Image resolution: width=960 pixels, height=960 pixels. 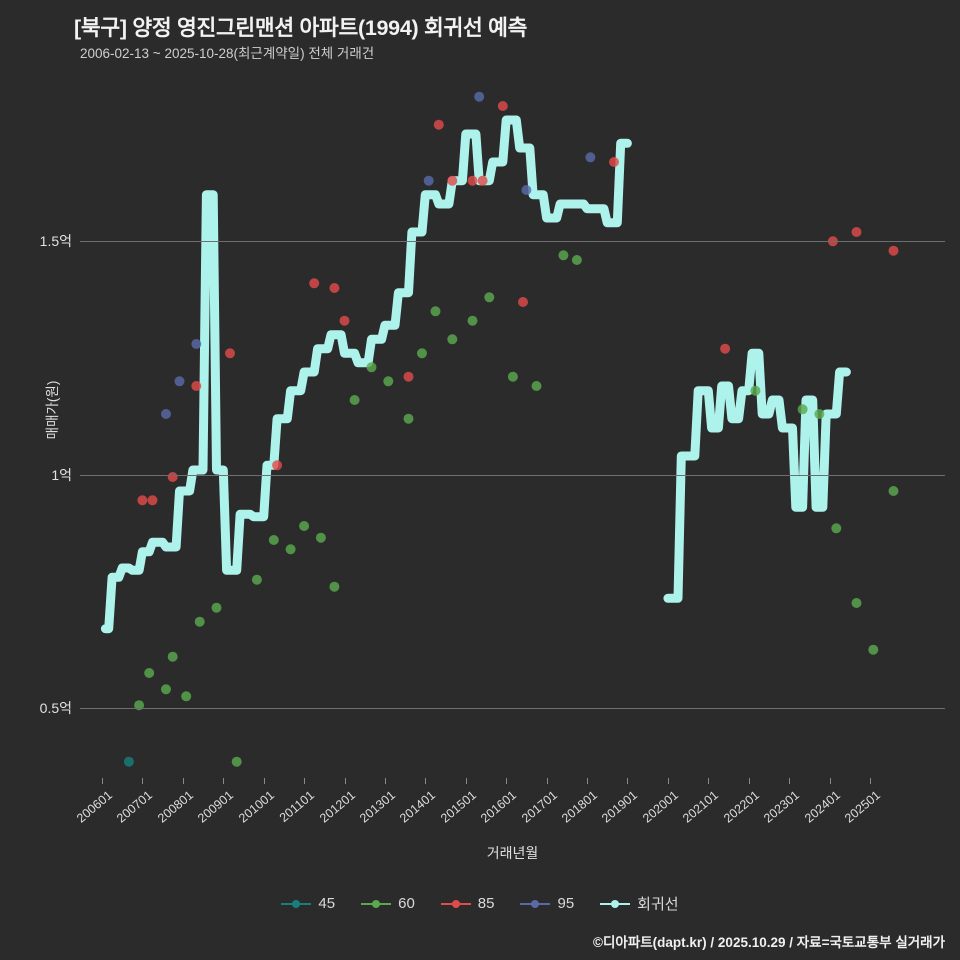 I want to click on x-tick-label: 202401, so click(x=822, y=807).